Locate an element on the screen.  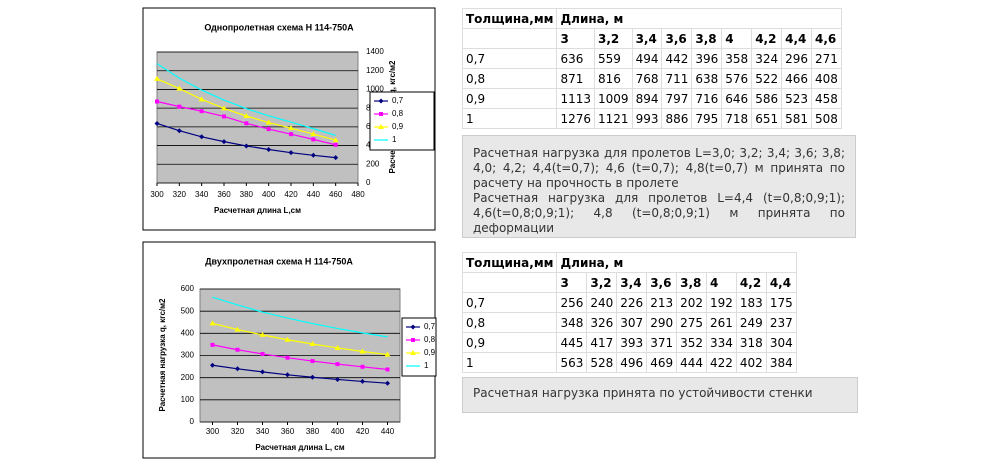
cell: 886 is located at coordinates (677, 118).